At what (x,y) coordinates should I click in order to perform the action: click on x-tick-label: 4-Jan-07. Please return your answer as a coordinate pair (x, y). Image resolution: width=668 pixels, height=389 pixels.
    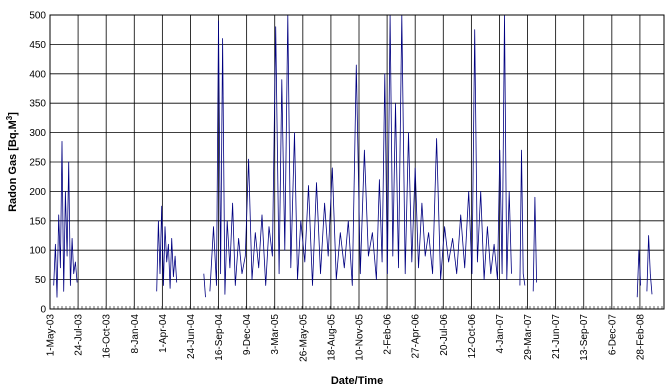
    Looking at the image, I should click on (500, 334).